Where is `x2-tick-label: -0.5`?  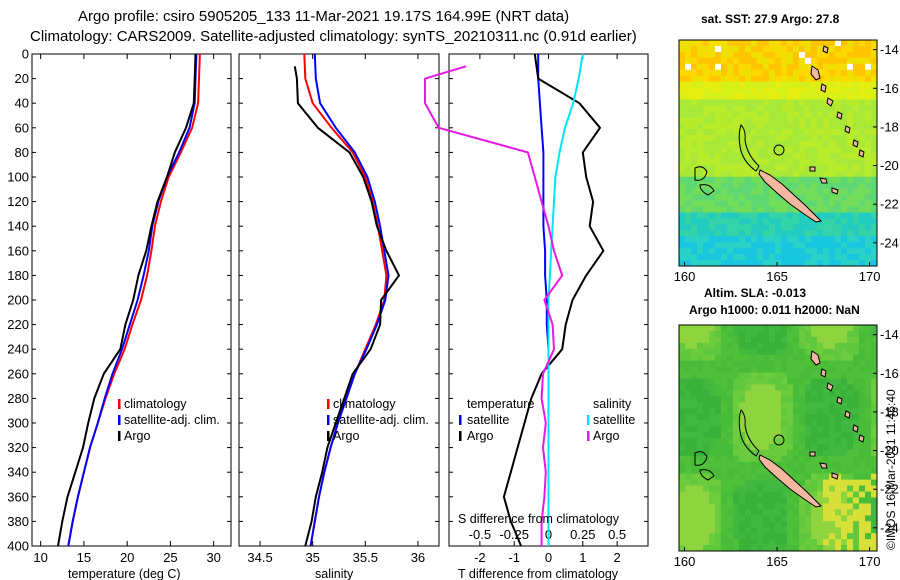
x2-tick-label: -0.5 is located at coordinates (480, 534).